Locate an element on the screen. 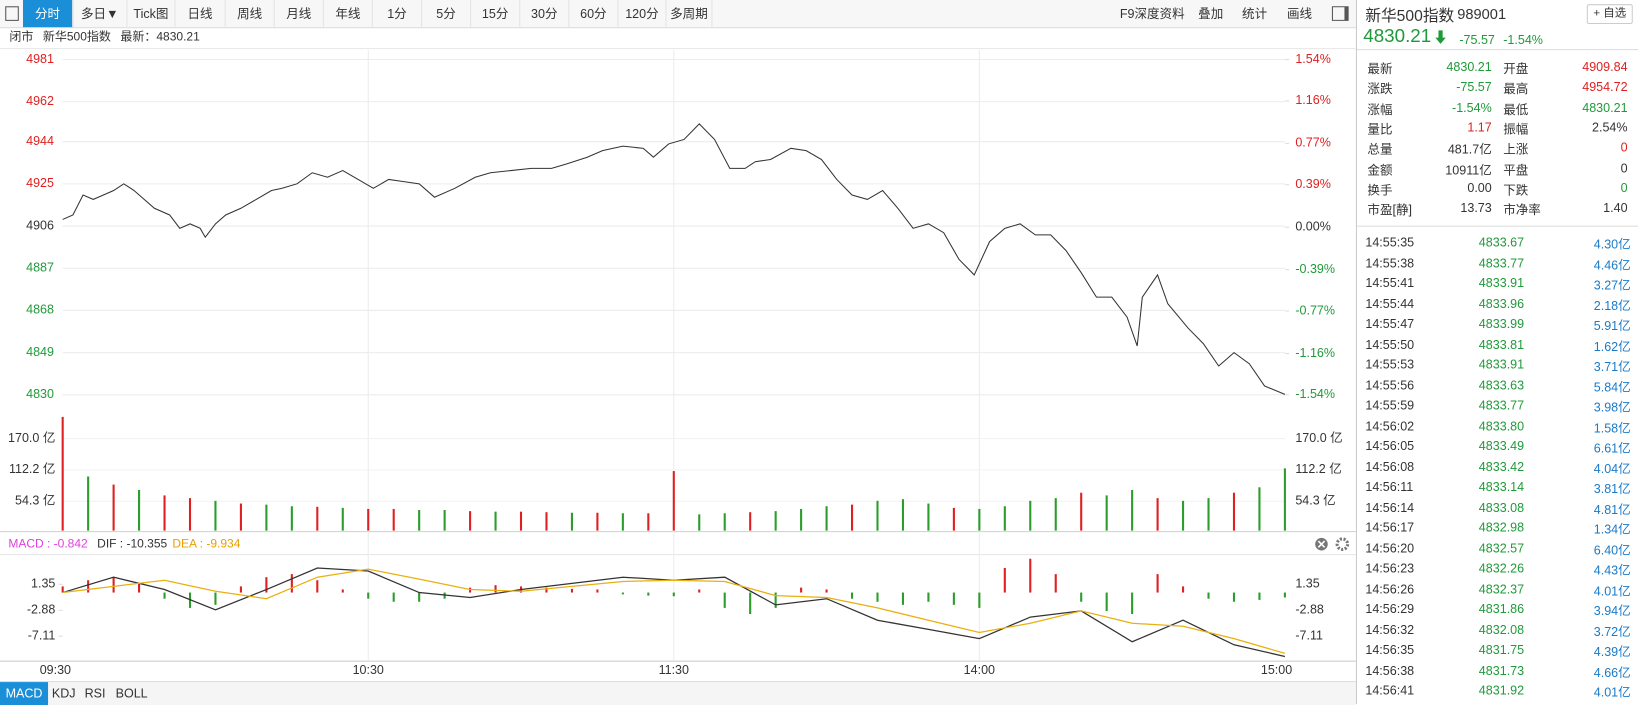 The image size is (1638, 705). tab: RSI is located at coordinates (95, 693).